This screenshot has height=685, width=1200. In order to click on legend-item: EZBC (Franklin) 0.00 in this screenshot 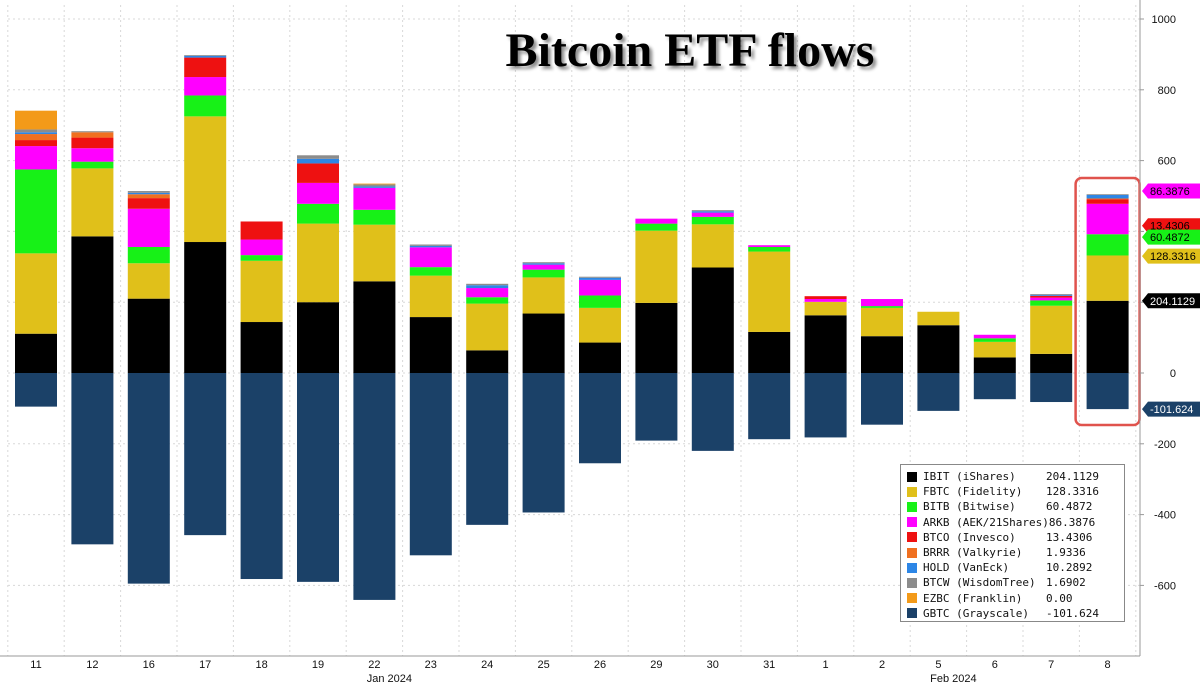, I will do `click(1013, 598)`.